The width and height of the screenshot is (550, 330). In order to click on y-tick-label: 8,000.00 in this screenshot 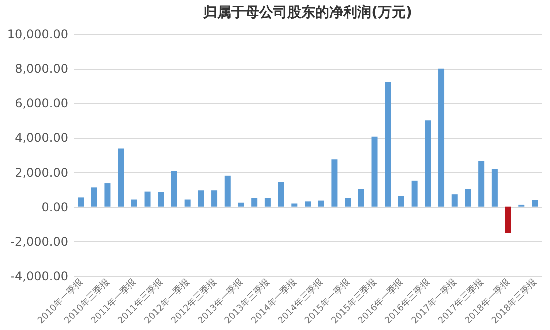, I will do `click(41, 69)`.